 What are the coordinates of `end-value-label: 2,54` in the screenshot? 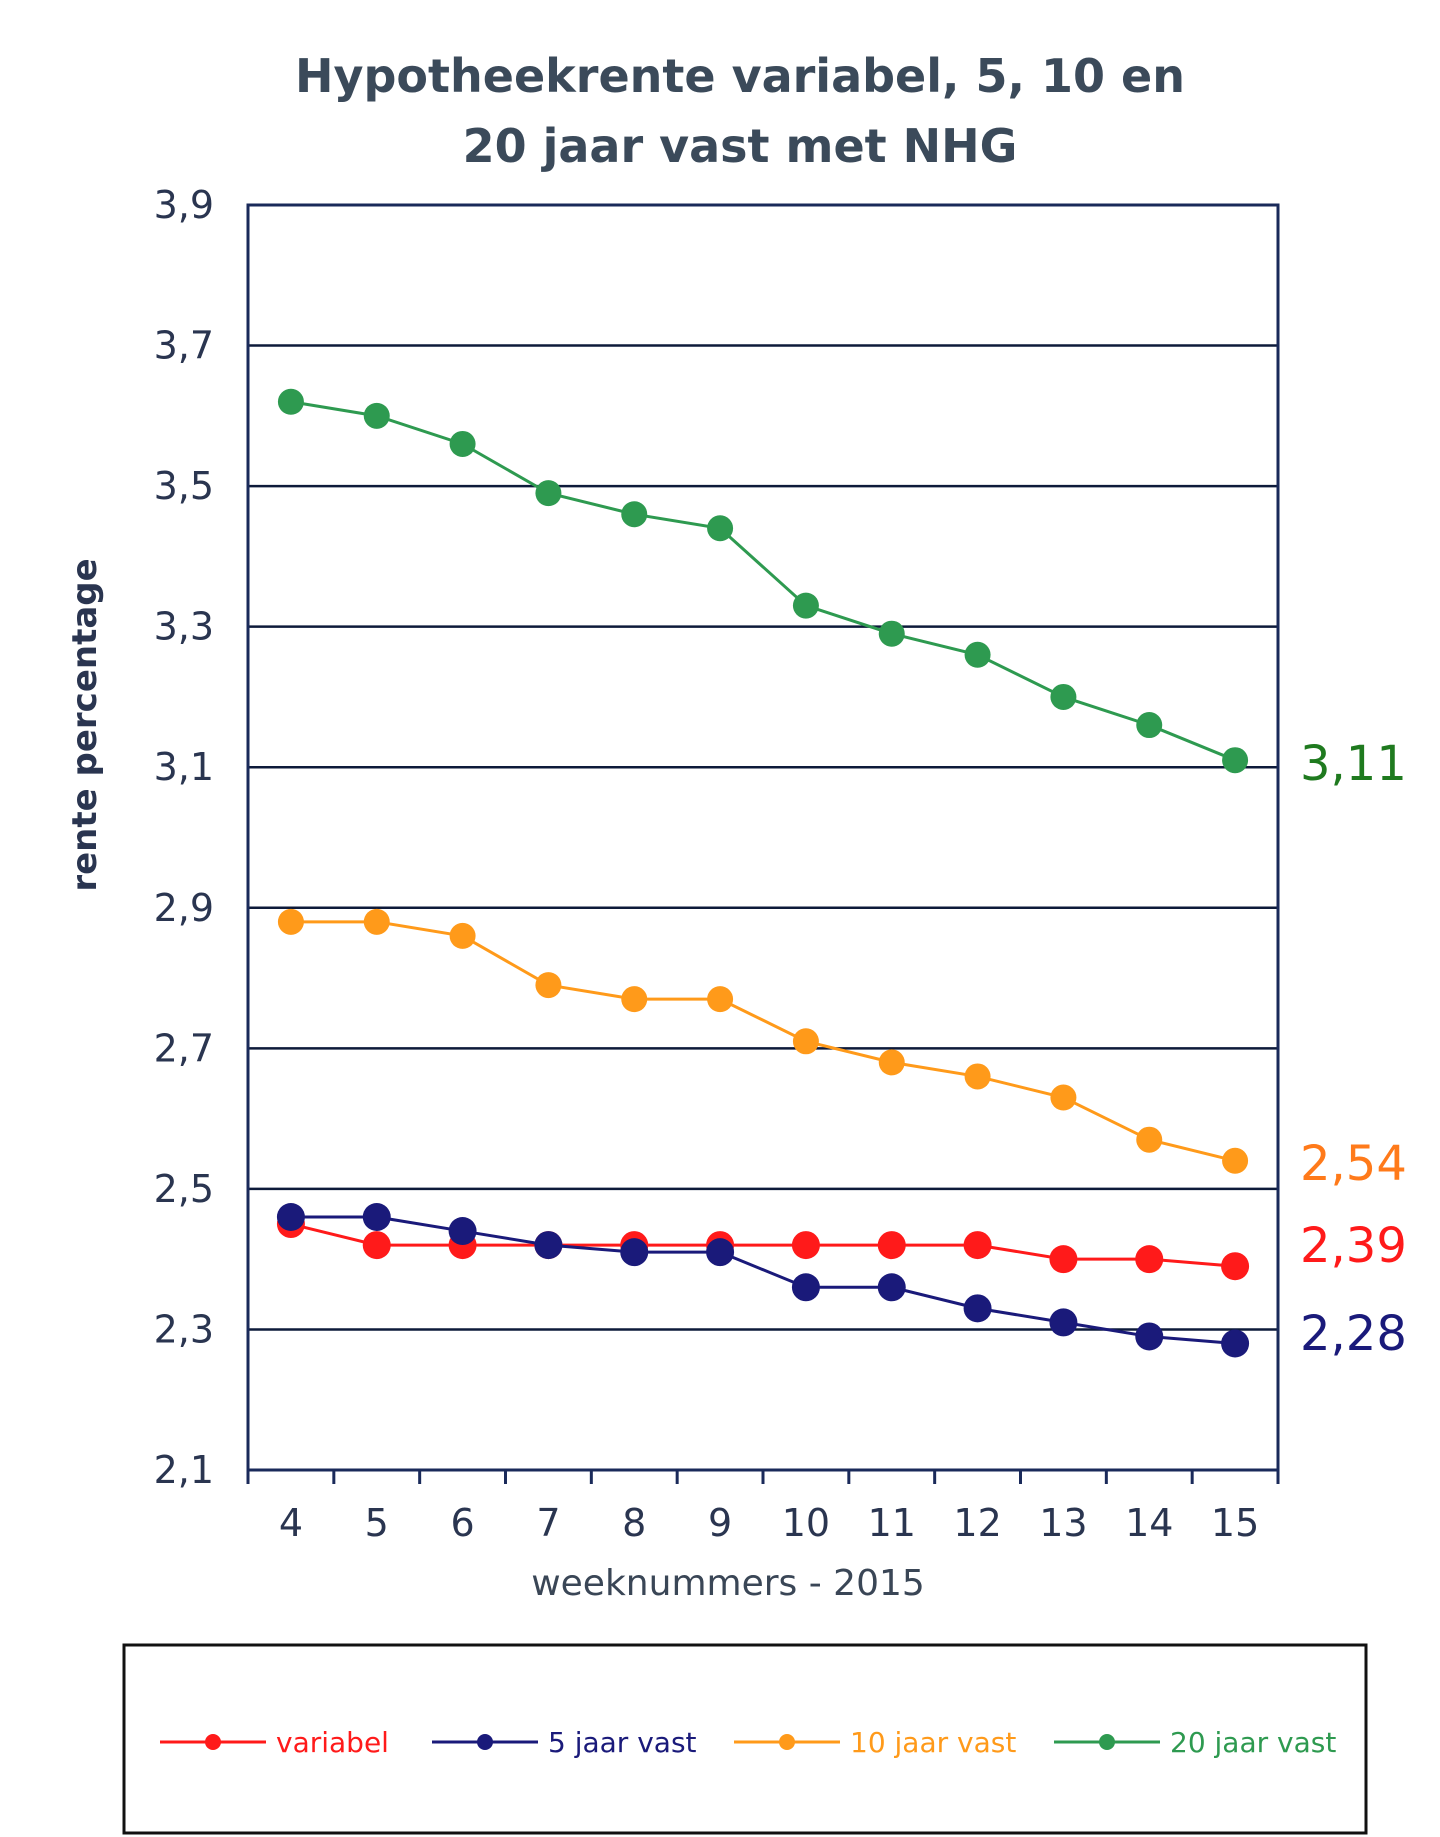 It's located at (1353, 1164).